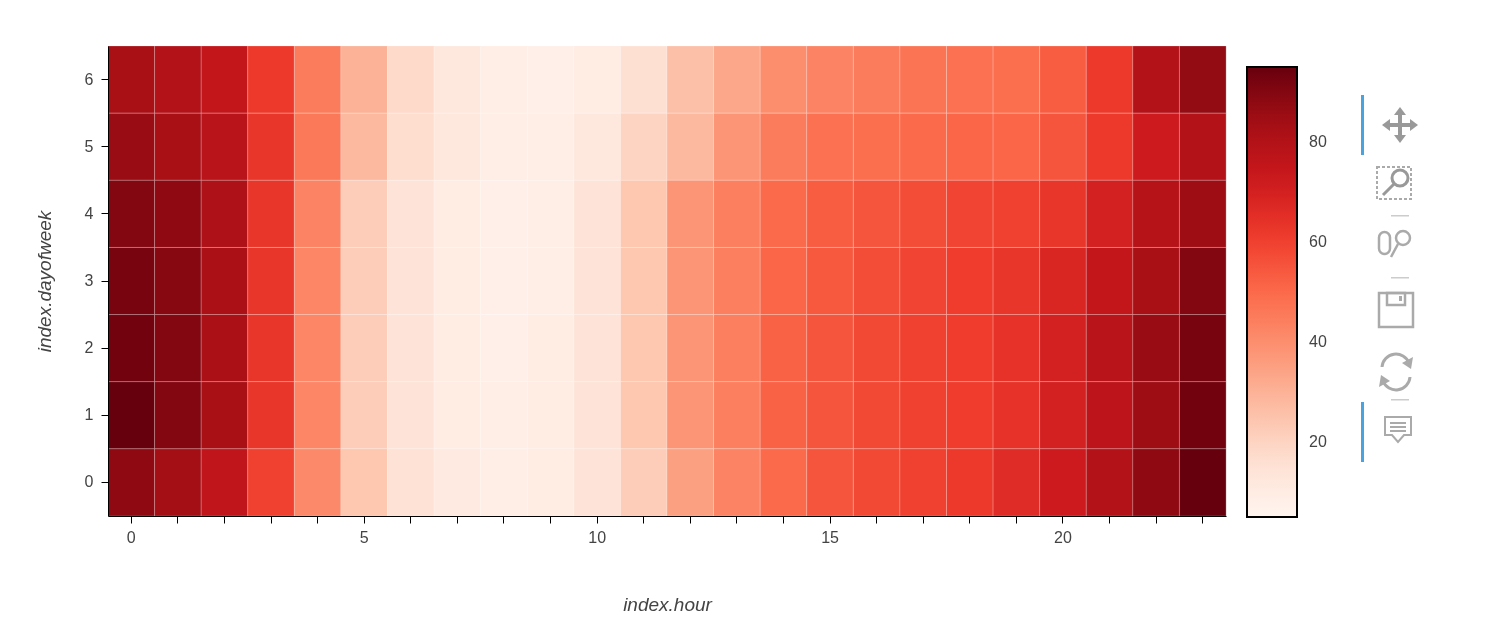 The height and width of the screenshot is (634, 1502). I want to click on y-axis-title: index.dayofweek, so click(44, 281).